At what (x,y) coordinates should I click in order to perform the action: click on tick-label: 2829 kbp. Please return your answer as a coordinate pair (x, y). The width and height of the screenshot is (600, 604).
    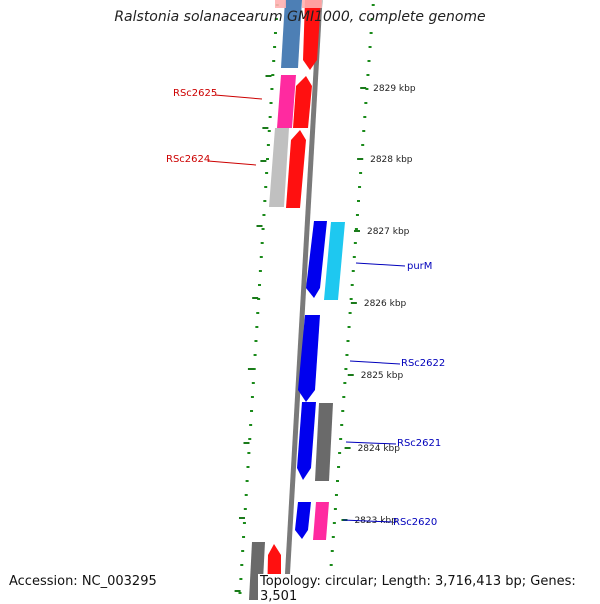
    Looking at the image, I should click on (394, 89).